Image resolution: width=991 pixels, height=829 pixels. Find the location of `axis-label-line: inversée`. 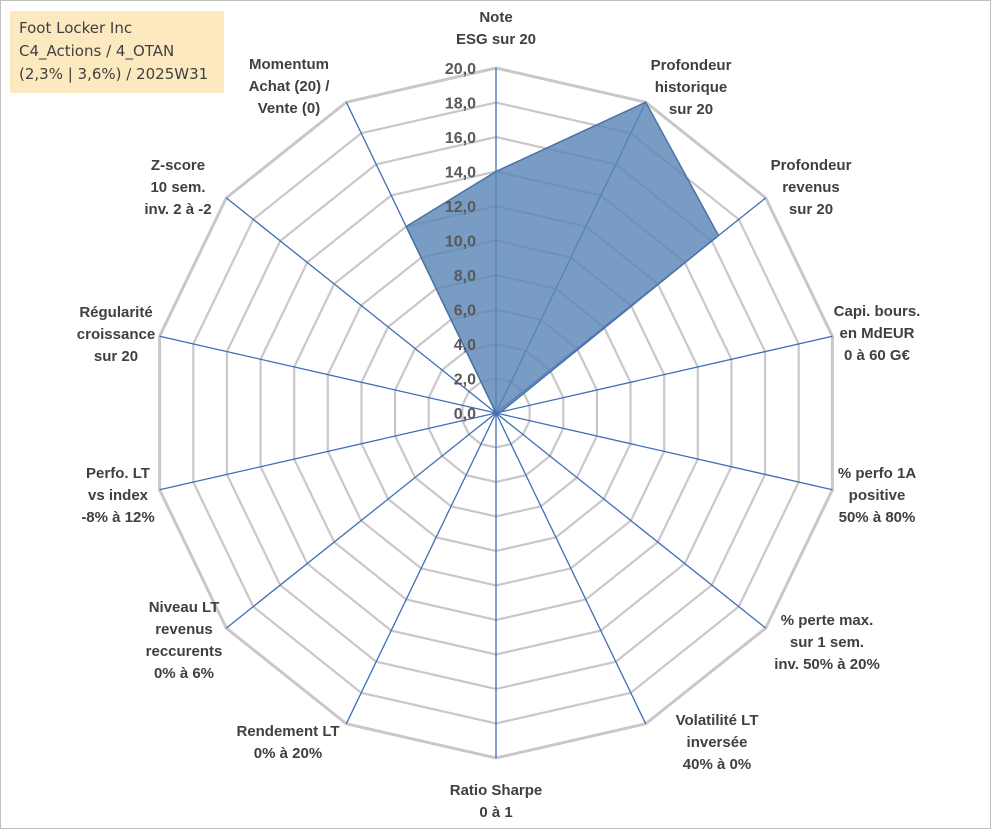

axis-label-line: inversée is located at coordinates (717, 742).